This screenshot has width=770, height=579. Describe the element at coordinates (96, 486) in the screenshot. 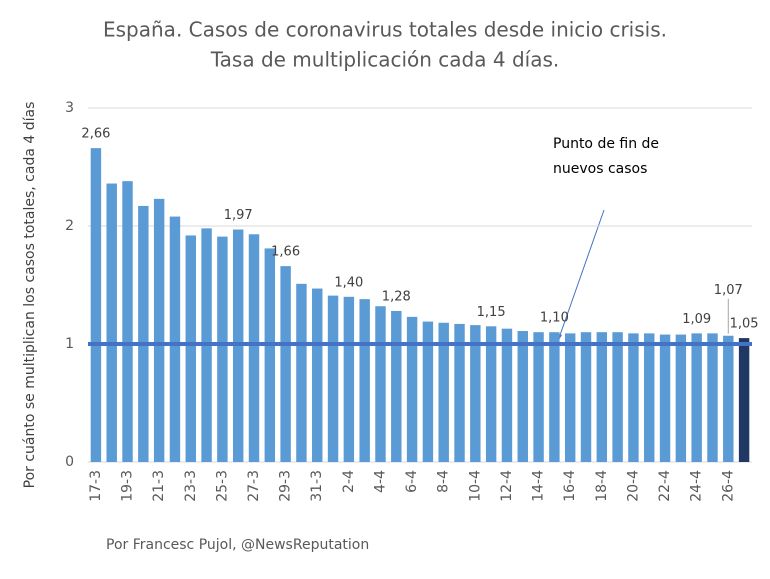

I see `x-tick-label: 17-3` at that location.